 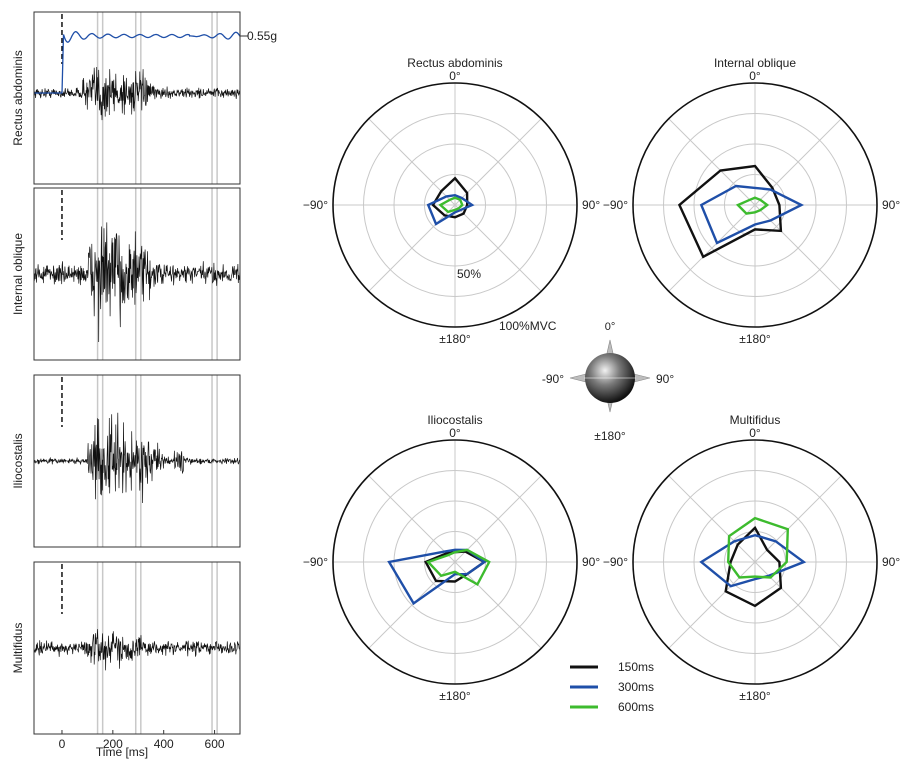 I want to click on polar-title: Rectus abdominis, so click(x=454, y=63).